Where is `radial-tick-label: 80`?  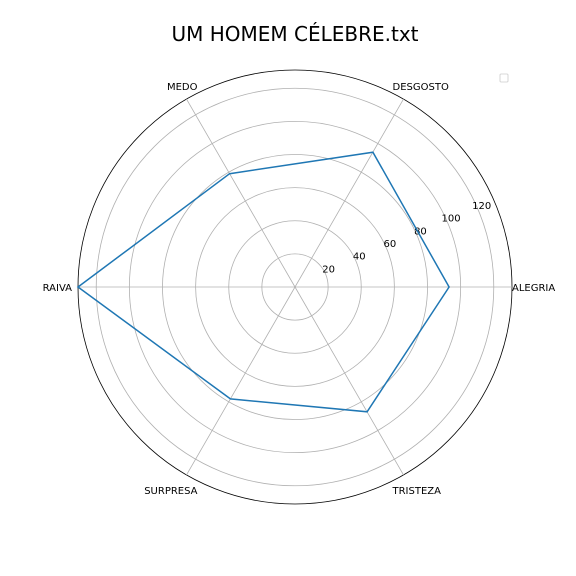
radial-tick-label: 80 is located at coordinates (420, 231).